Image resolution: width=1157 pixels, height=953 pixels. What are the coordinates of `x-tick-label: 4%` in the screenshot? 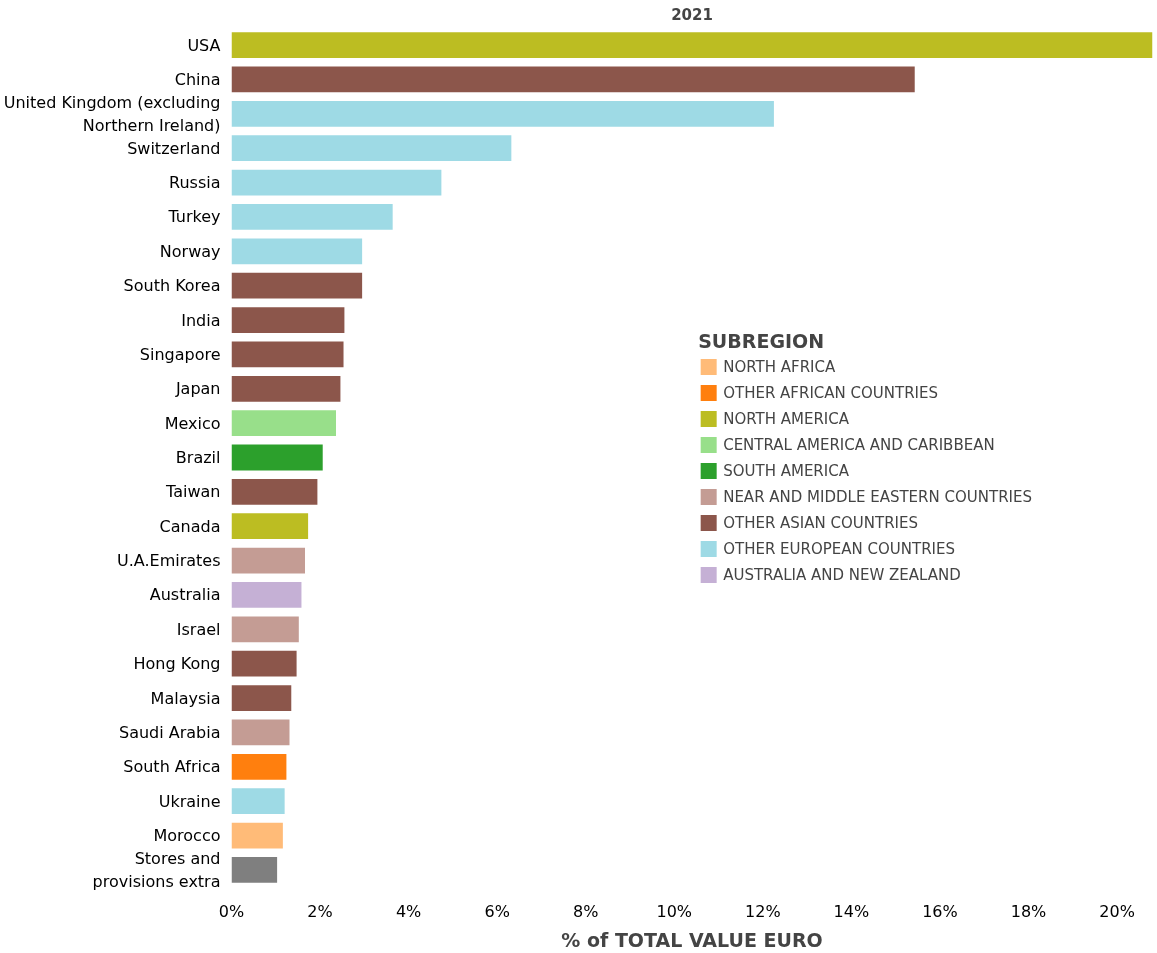 It's located at (408, 911).